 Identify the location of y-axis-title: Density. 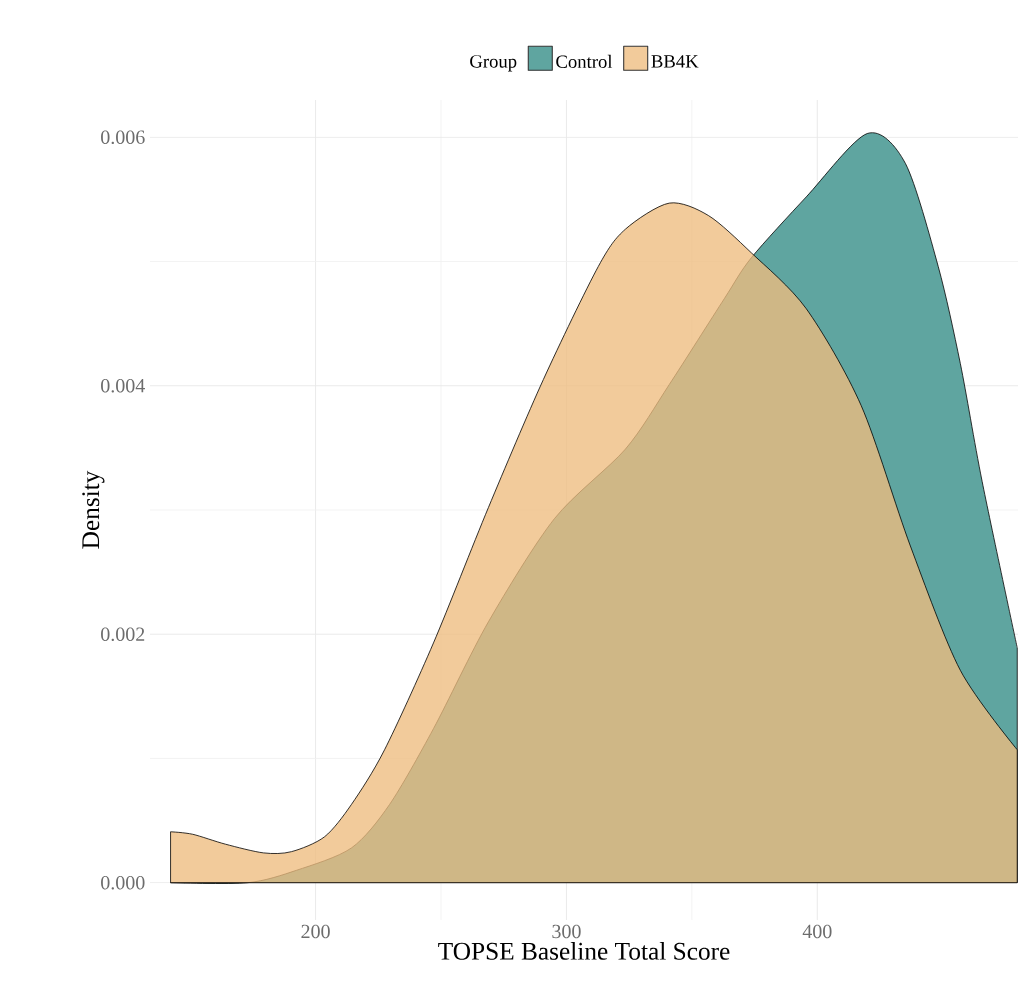
(93, 509).